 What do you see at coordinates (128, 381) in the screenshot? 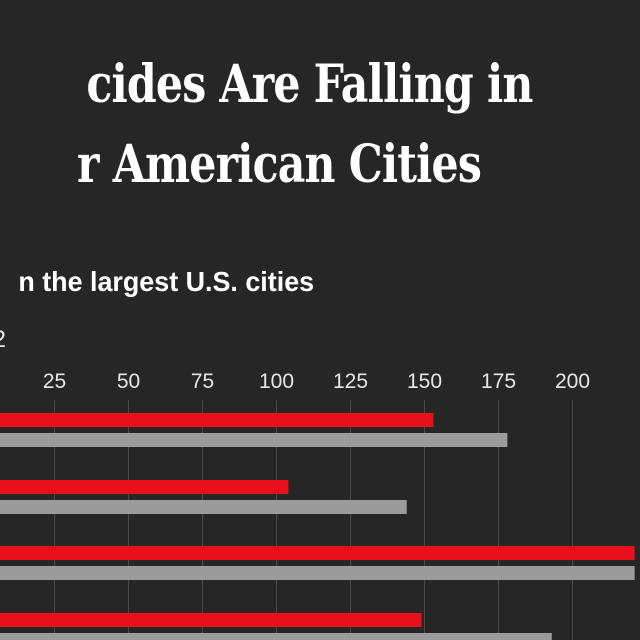
I see `x-tick-label: 50` at bounding box center [128, 381].